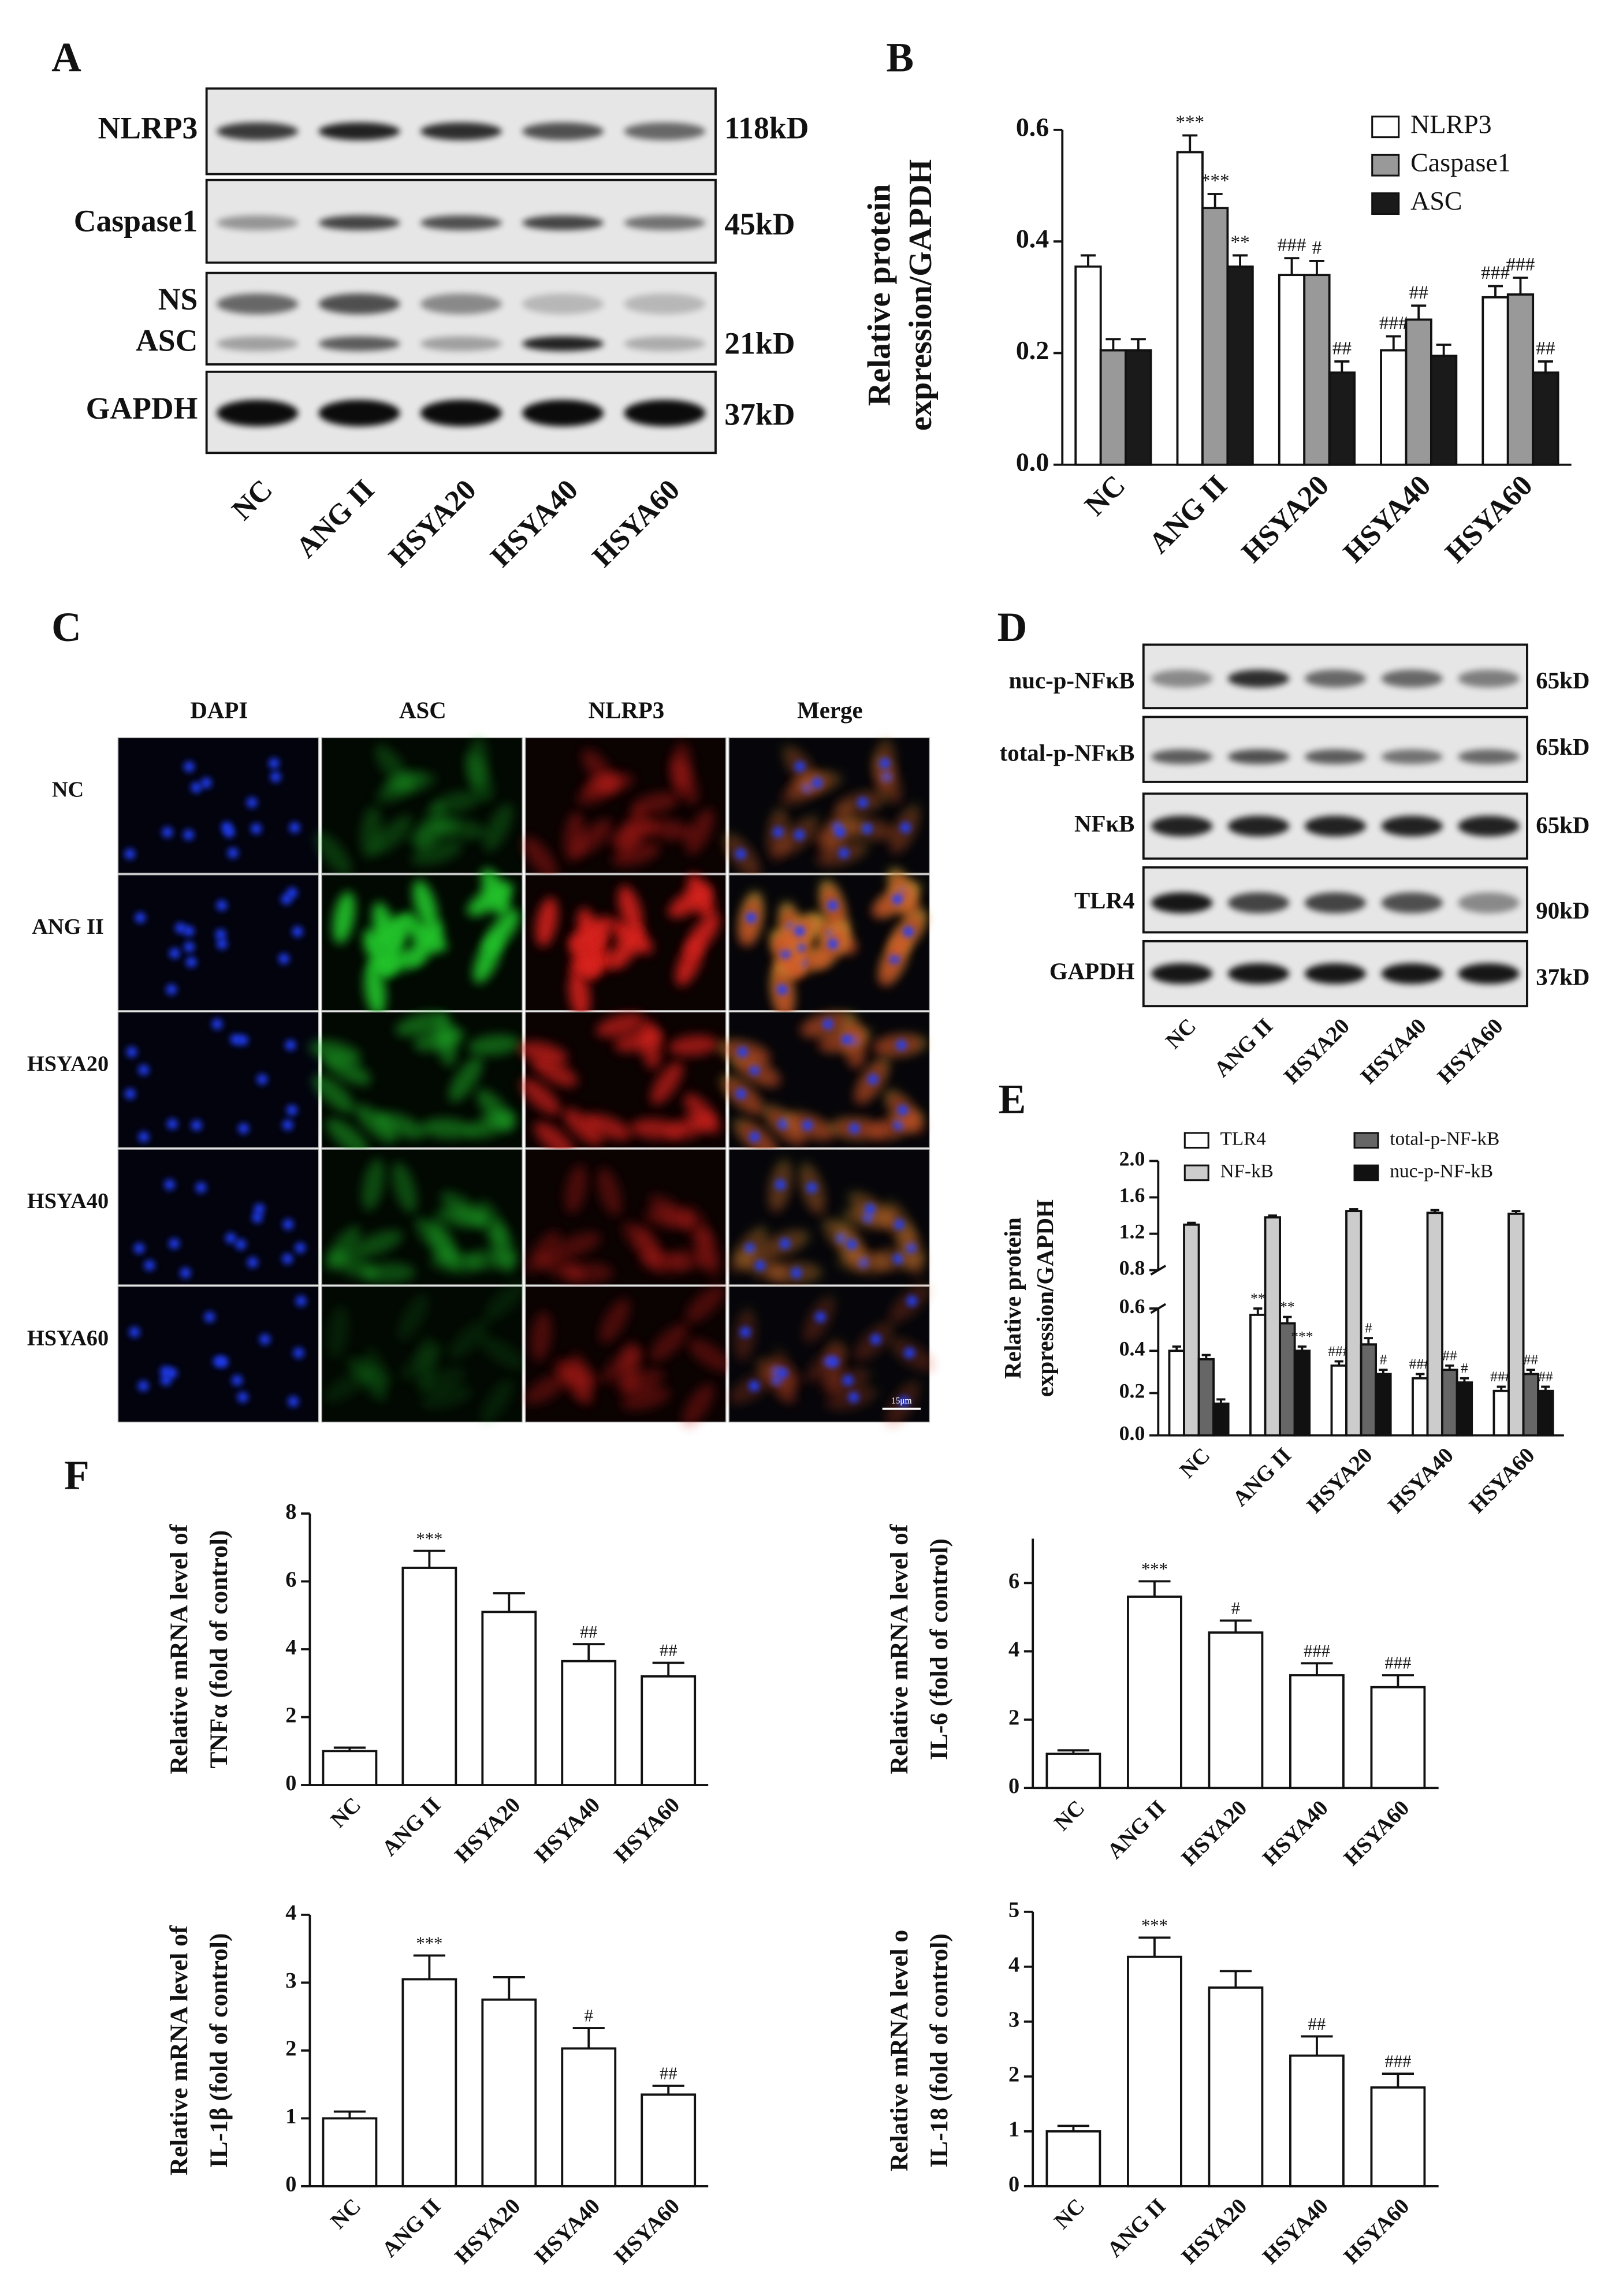 The width and height of the screenshot is (1623, 2296). I want to click on column-label: NLRP3, so click(627, 710).